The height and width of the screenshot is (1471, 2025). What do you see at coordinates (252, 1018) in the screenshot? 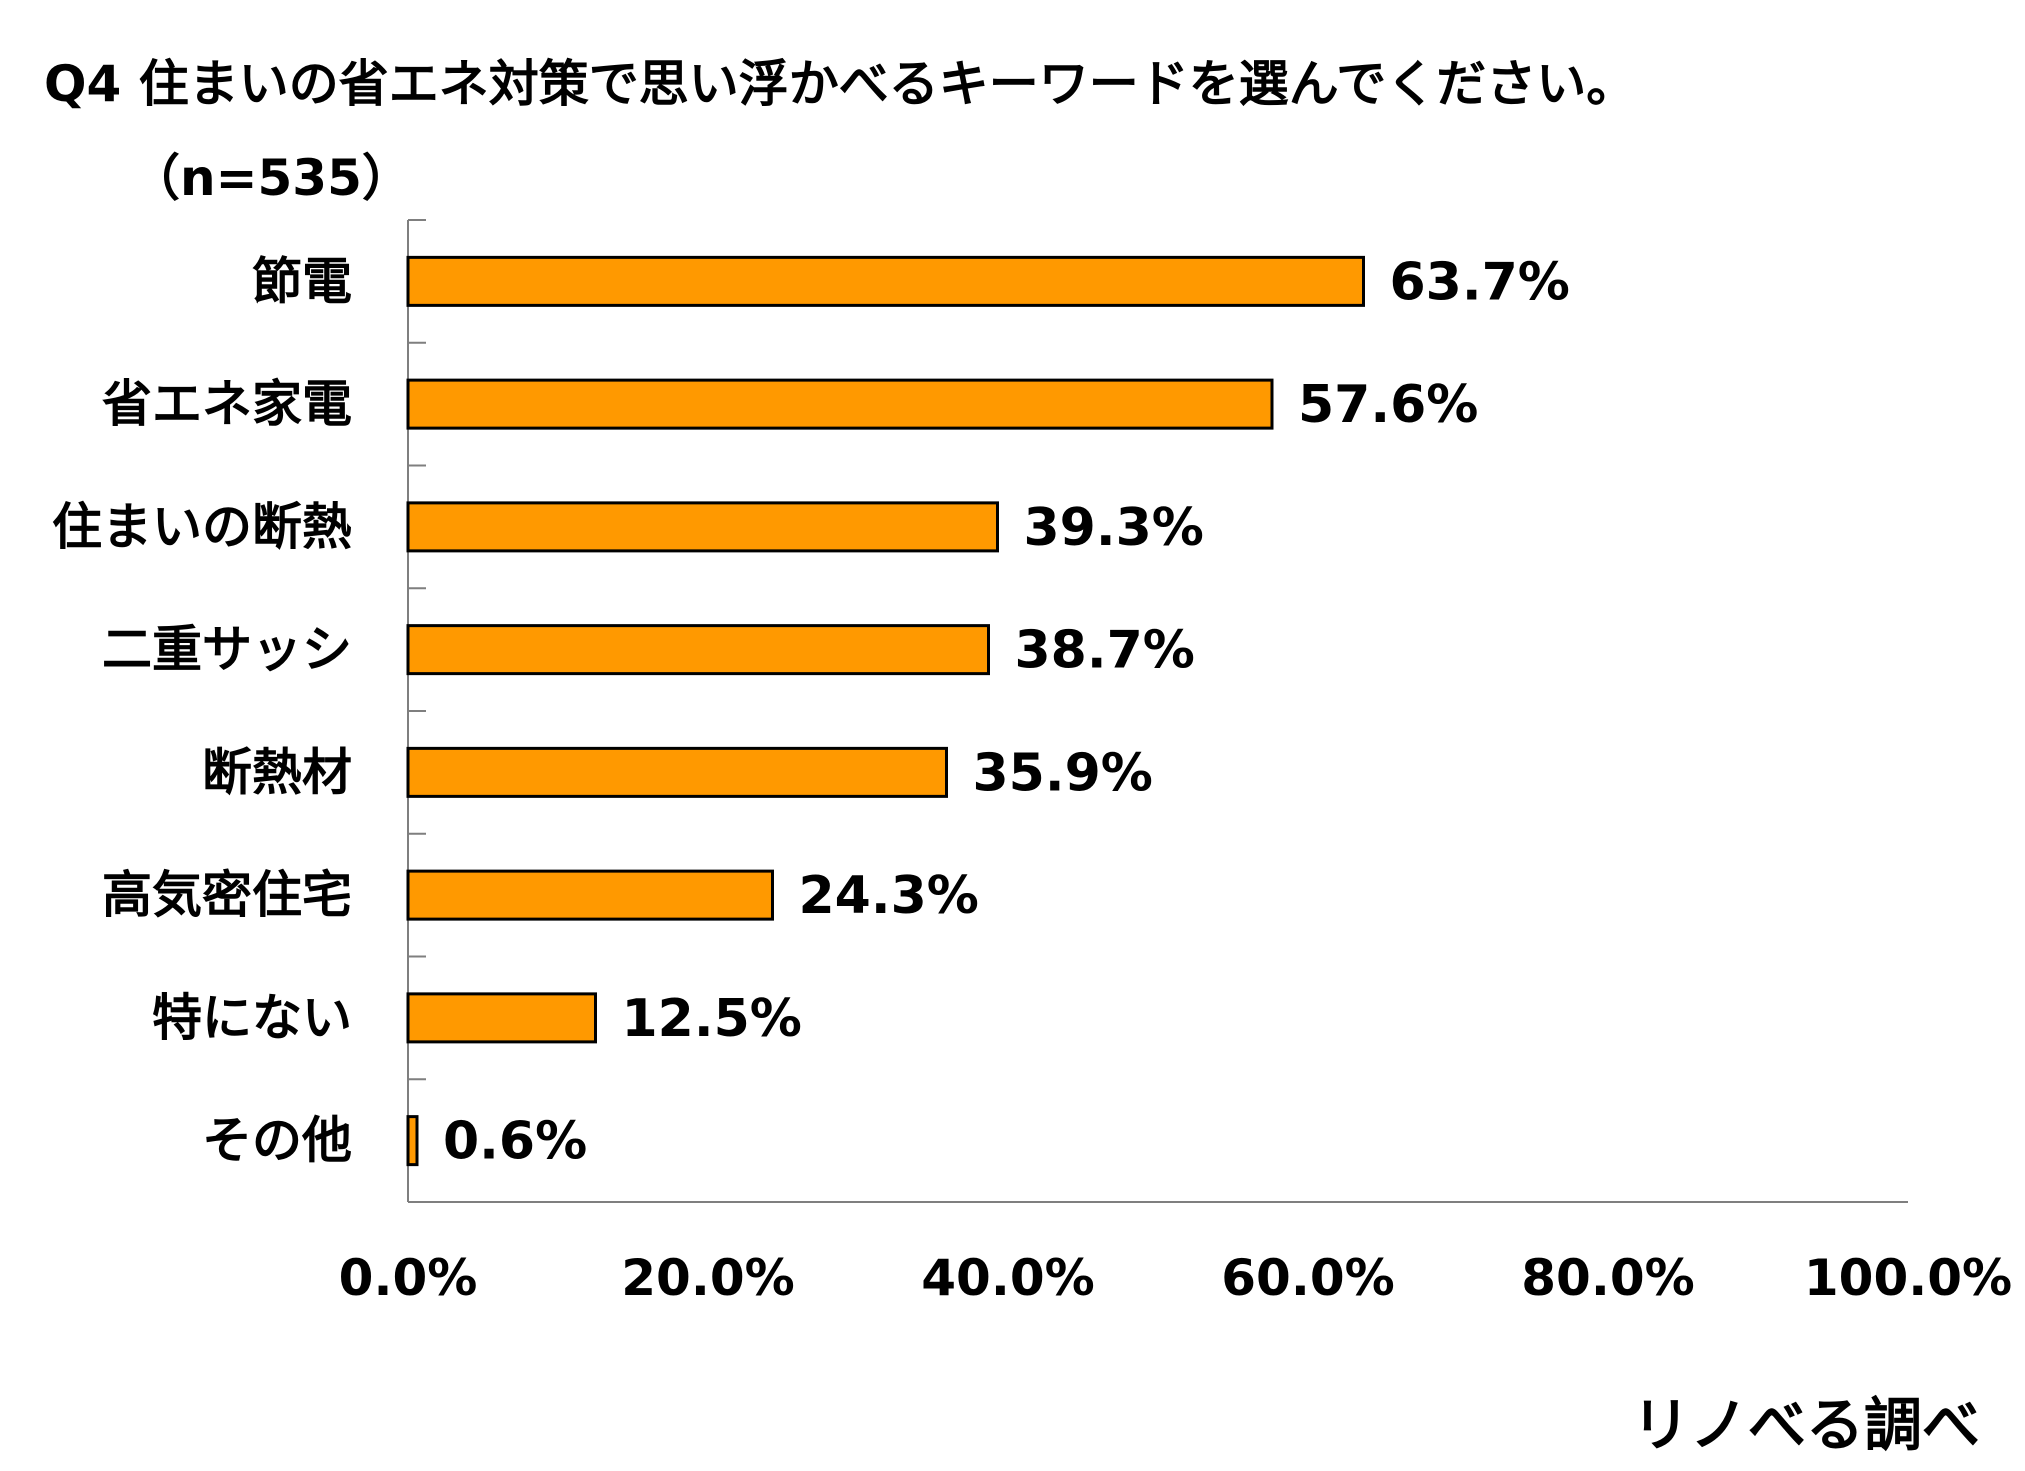
I see `category-label: 特にない` at bounding box center [252, 1018].